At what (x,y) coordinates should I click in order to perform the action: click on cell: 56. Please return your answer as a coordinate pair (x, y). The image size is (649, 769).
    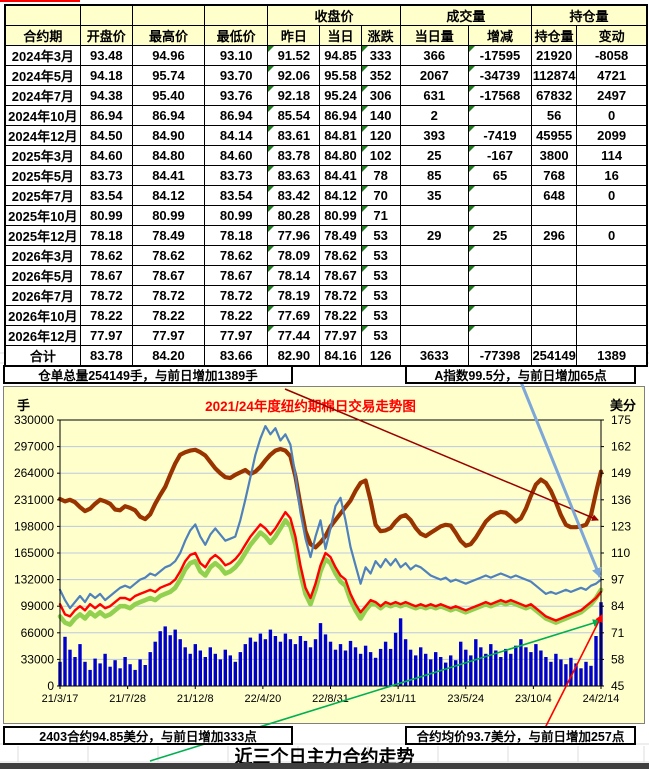
    Looking at the image, I should click on (554, 115).